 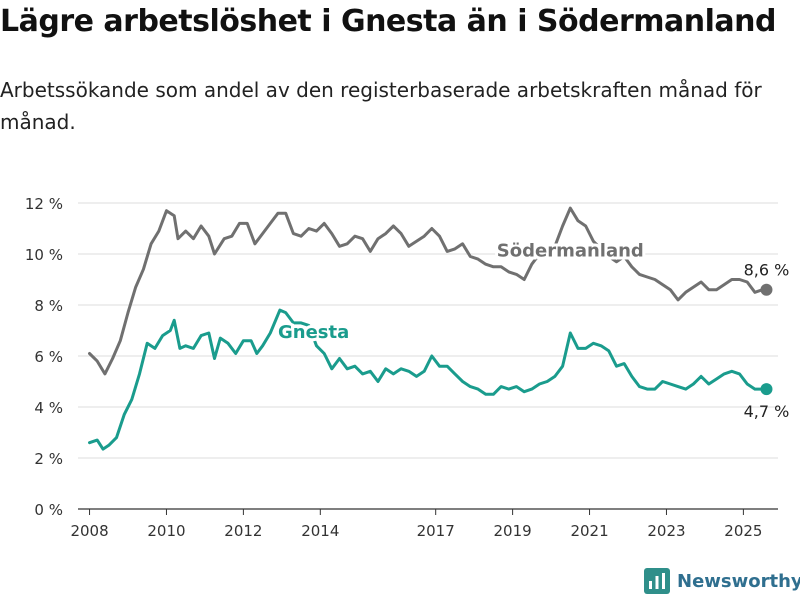 I want to click on y-tick-label: 12 %, so click(x=44, y=204).